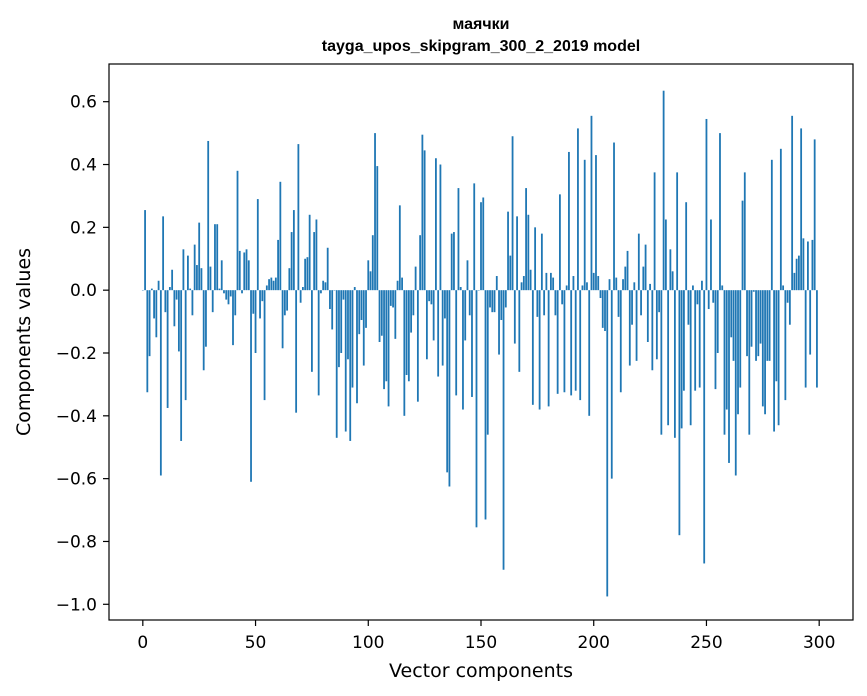 This screenshot has height=696, width=867. I want to click on y-tick-label: 0.2, so click(83, 228).